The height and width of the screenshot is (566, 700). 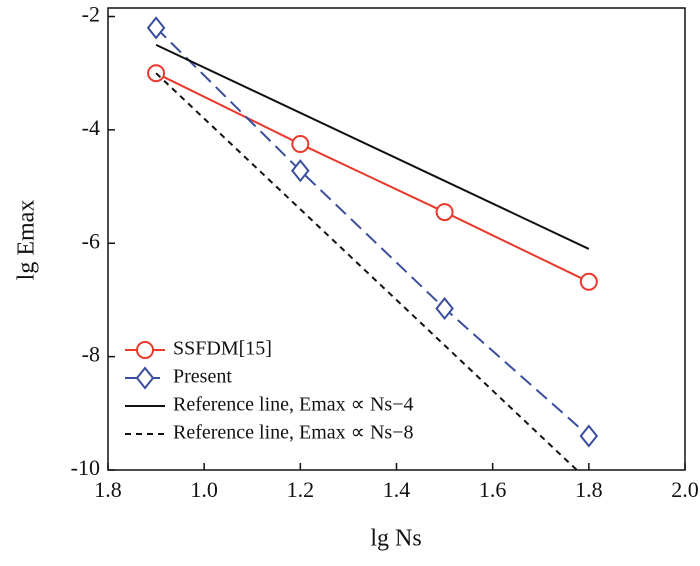 What do you see at coordinates (204, 489) in the screenshot?
I see `x-tick-label: 1.0` at bounding box center [204, 489].